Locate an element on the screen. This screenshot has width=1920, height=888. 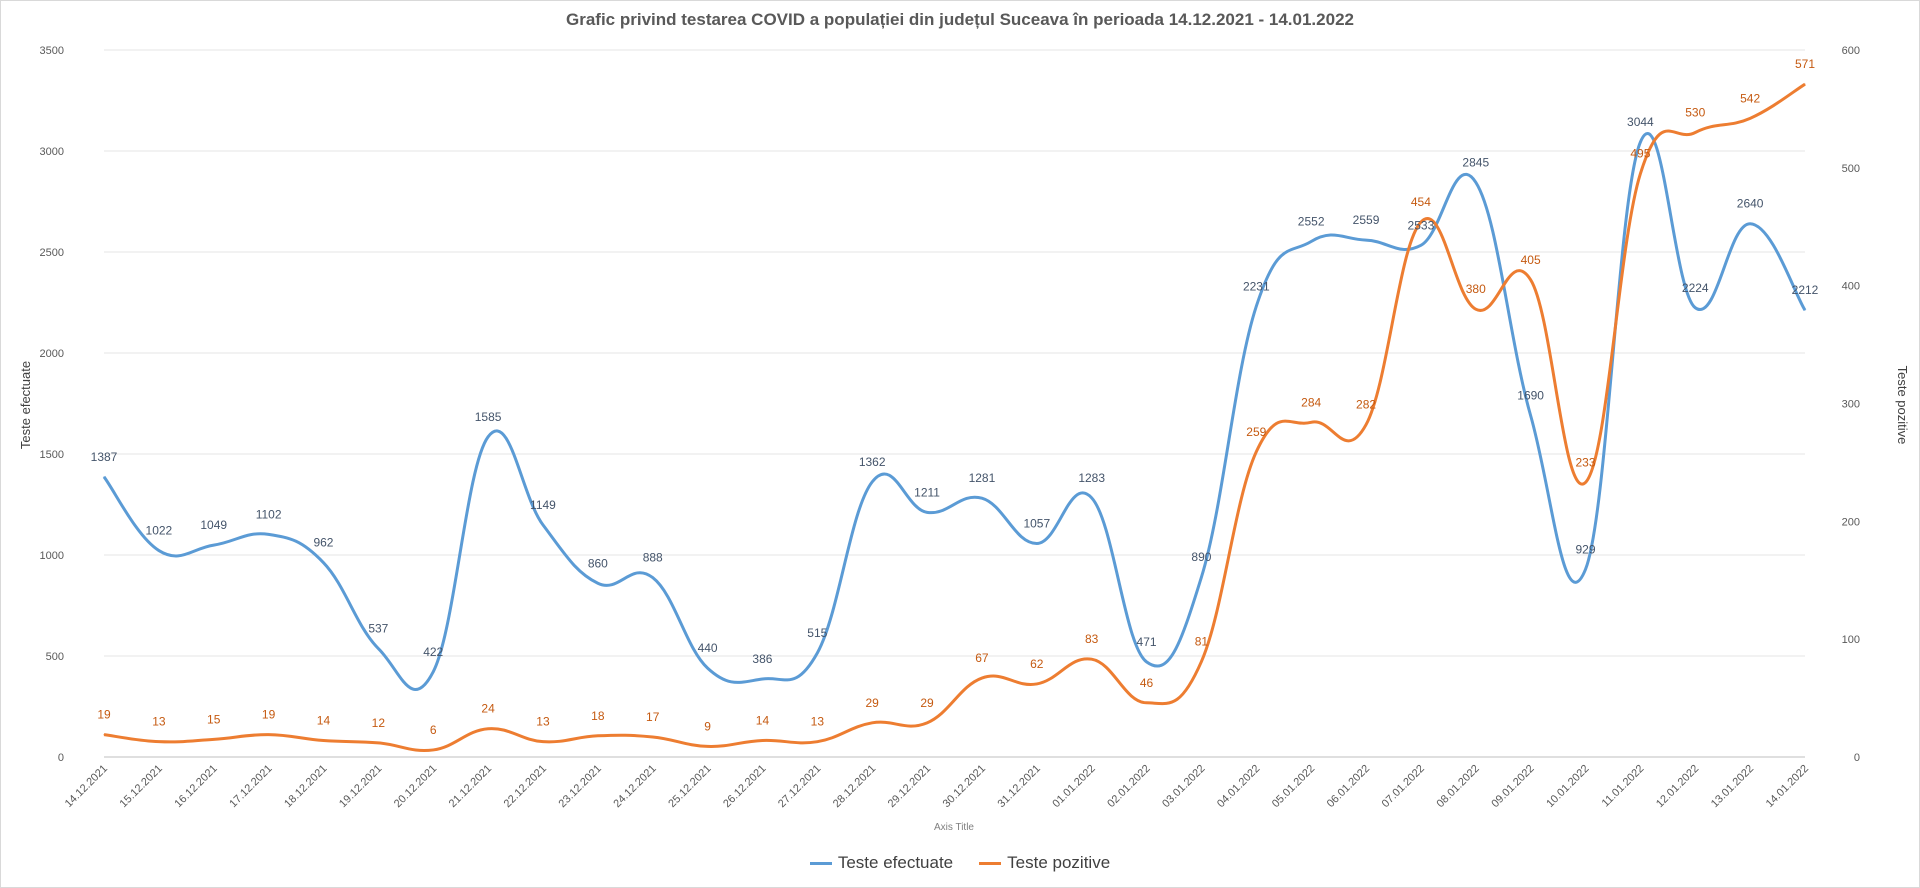
data-label-teste-efectuate: 1102 is located at coordinates (269, 514).